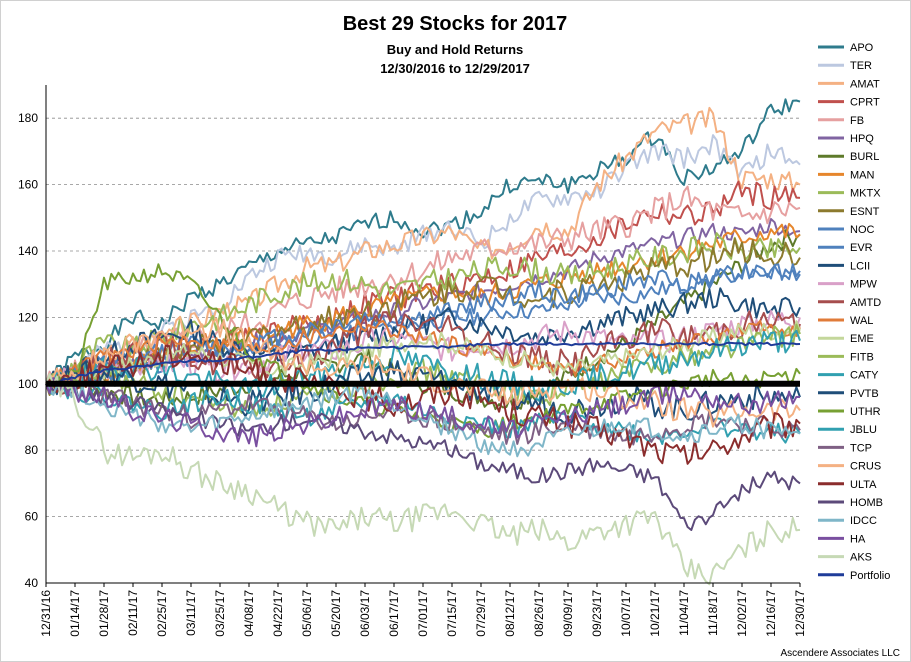 This screenshot has width=911, height=662. Describe the element at coordinates (860, 266) in the screenshot. I see `legend-label: LCII` at that location.